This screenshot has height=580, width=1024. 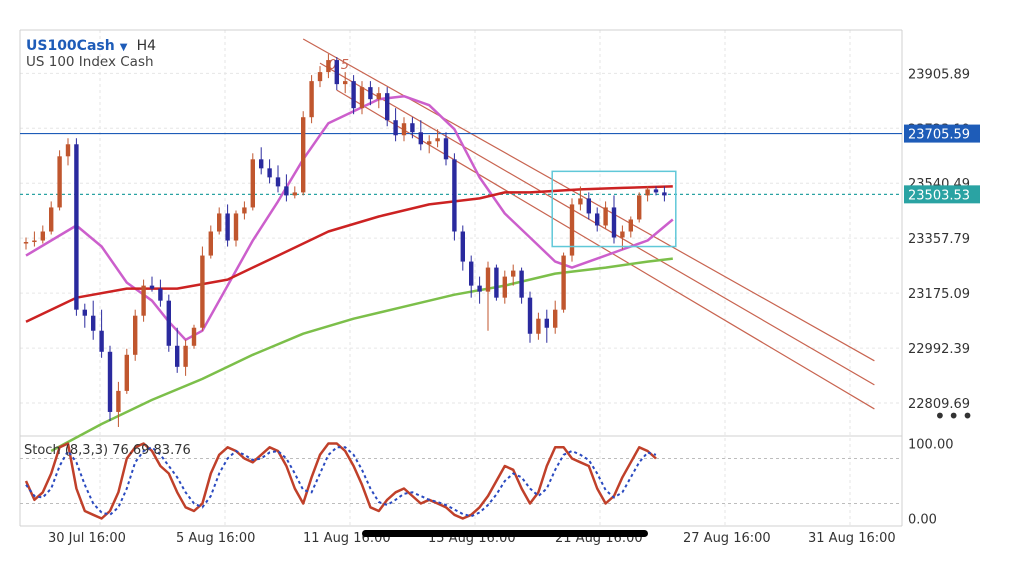 I want to click on price-tick-label: 23905.89, so click(x=939, y=74).